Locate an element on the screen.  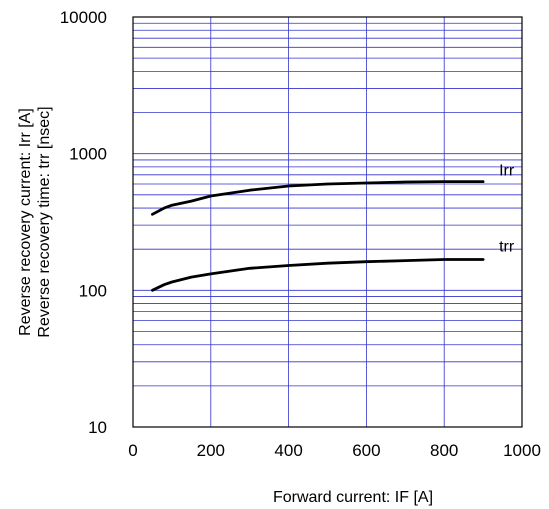
x-tick-label: 0 is located at coordinates (132, 450).